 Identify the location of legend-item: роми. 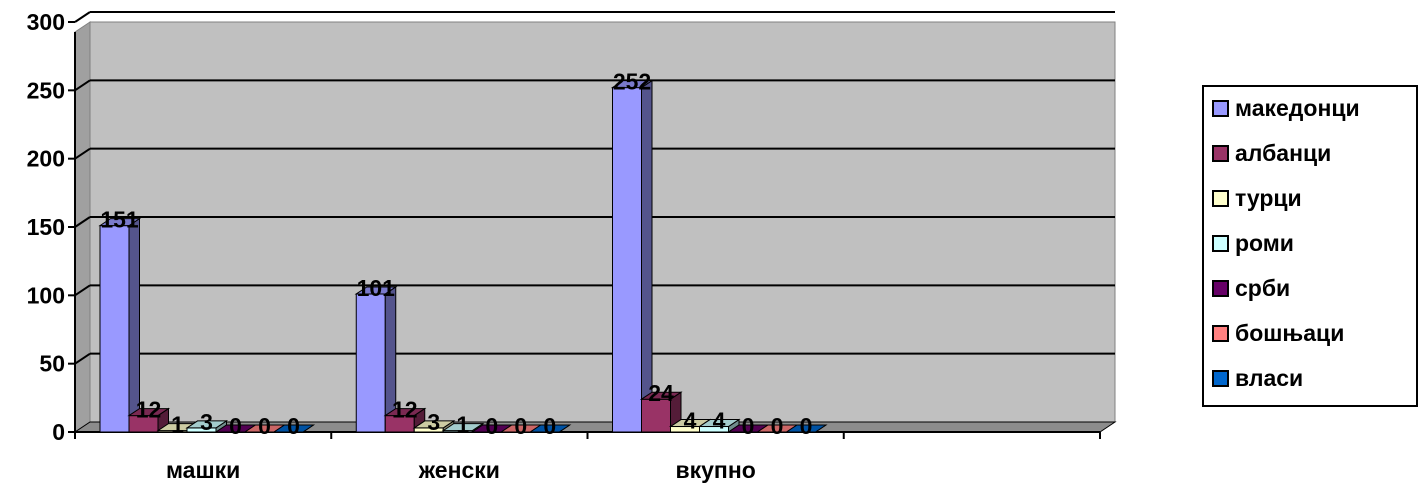
(1253, 243).